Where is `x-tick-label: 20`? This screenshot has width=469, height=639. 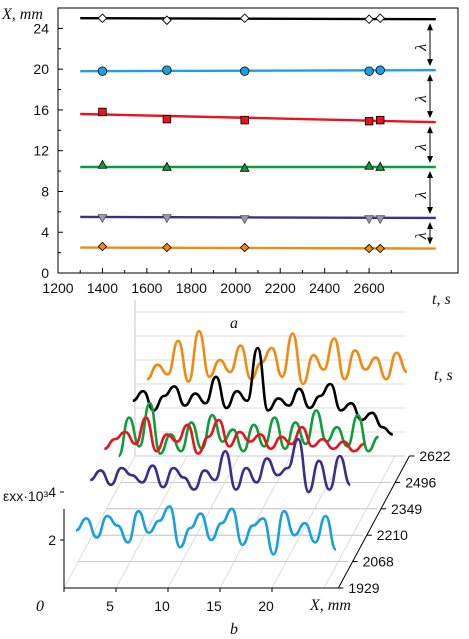 x-tick-label: 20 is located at coordinates (266, 606).